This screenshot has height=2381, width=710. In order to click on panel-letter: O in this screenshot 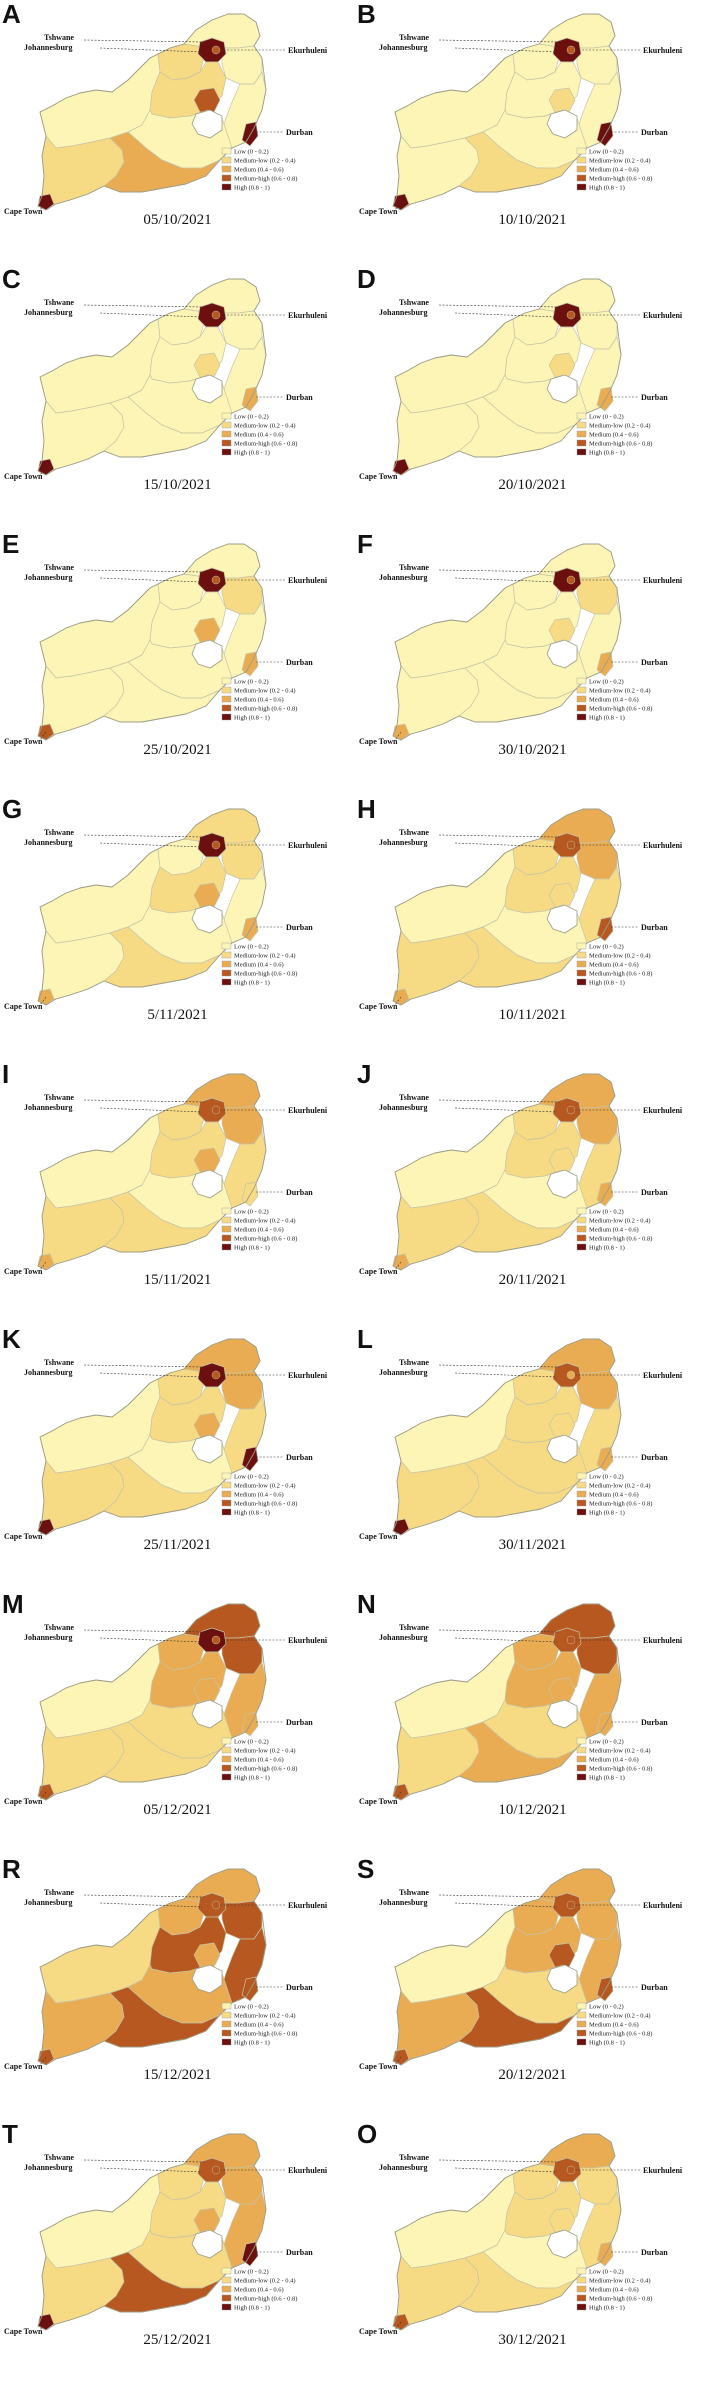, I will do `click(367, 2134)`.